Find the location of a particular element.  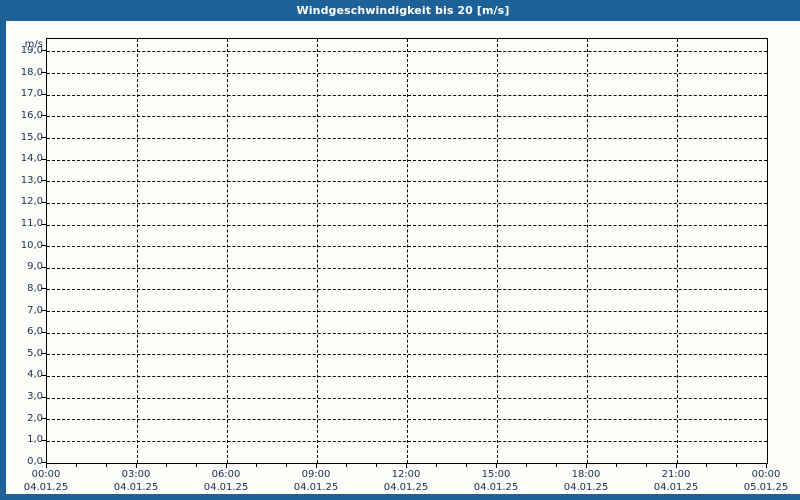

y-axis-tick-label: 2,0 is located at coordinates (35, 418).